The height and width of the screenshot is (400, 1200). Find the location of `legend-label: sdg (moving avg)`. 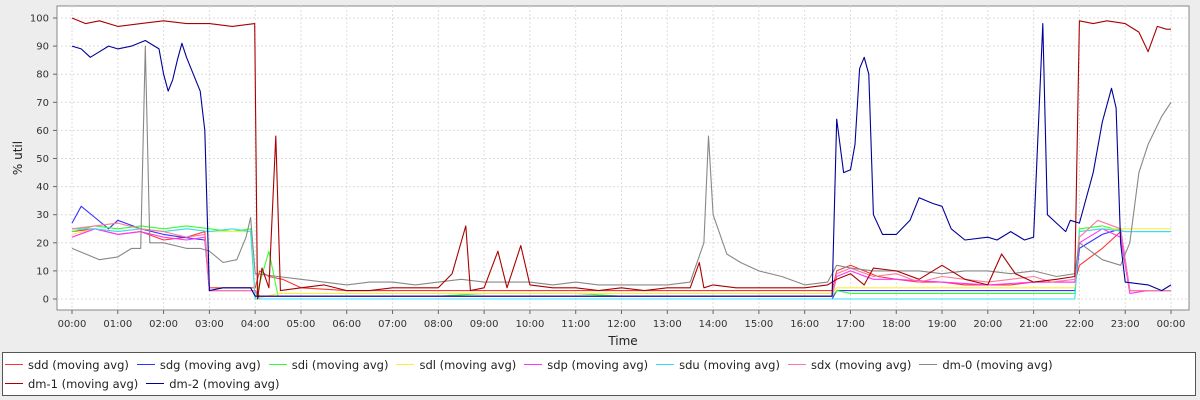

legend-label: sdg (moving avg) is located at coordinates (210, 364).